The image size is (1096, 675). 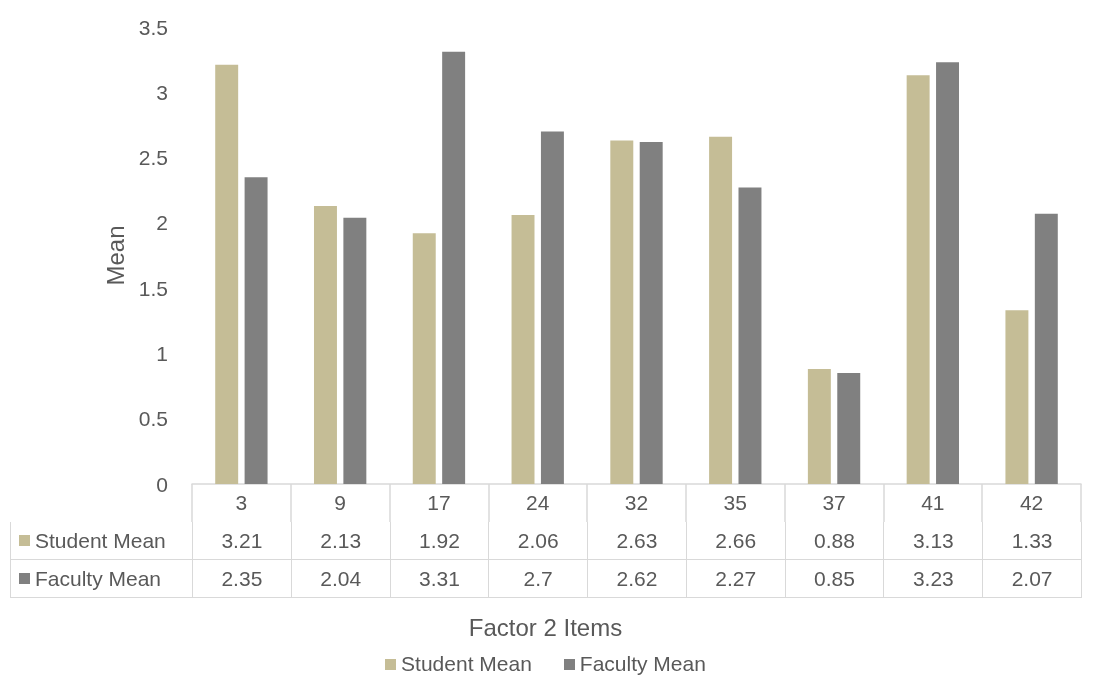 What do you see at coordinates (834, 502) in the screenshot?
I see `x-tick-label: 37` at bounding box center [834, 502].